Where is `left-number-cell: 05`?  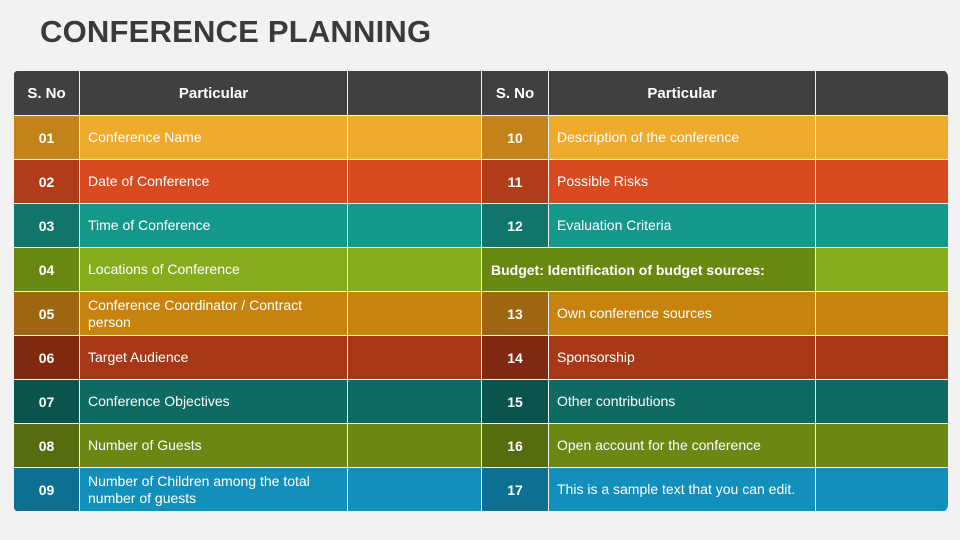 left-number-cell: 05 is located at coordinates (46, 313).